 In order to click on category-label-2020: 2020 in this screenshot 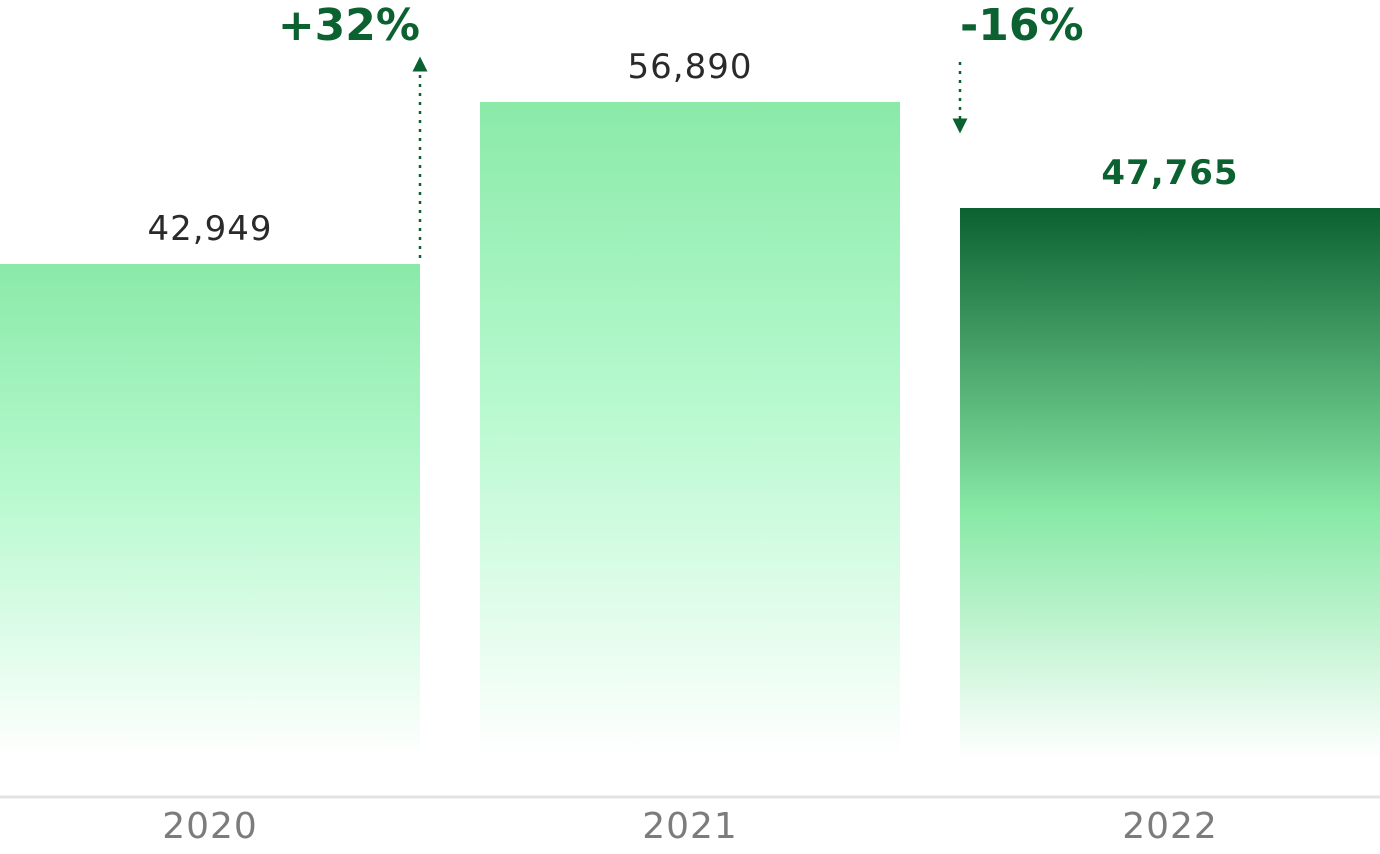, I will do `click(210, 826)`.